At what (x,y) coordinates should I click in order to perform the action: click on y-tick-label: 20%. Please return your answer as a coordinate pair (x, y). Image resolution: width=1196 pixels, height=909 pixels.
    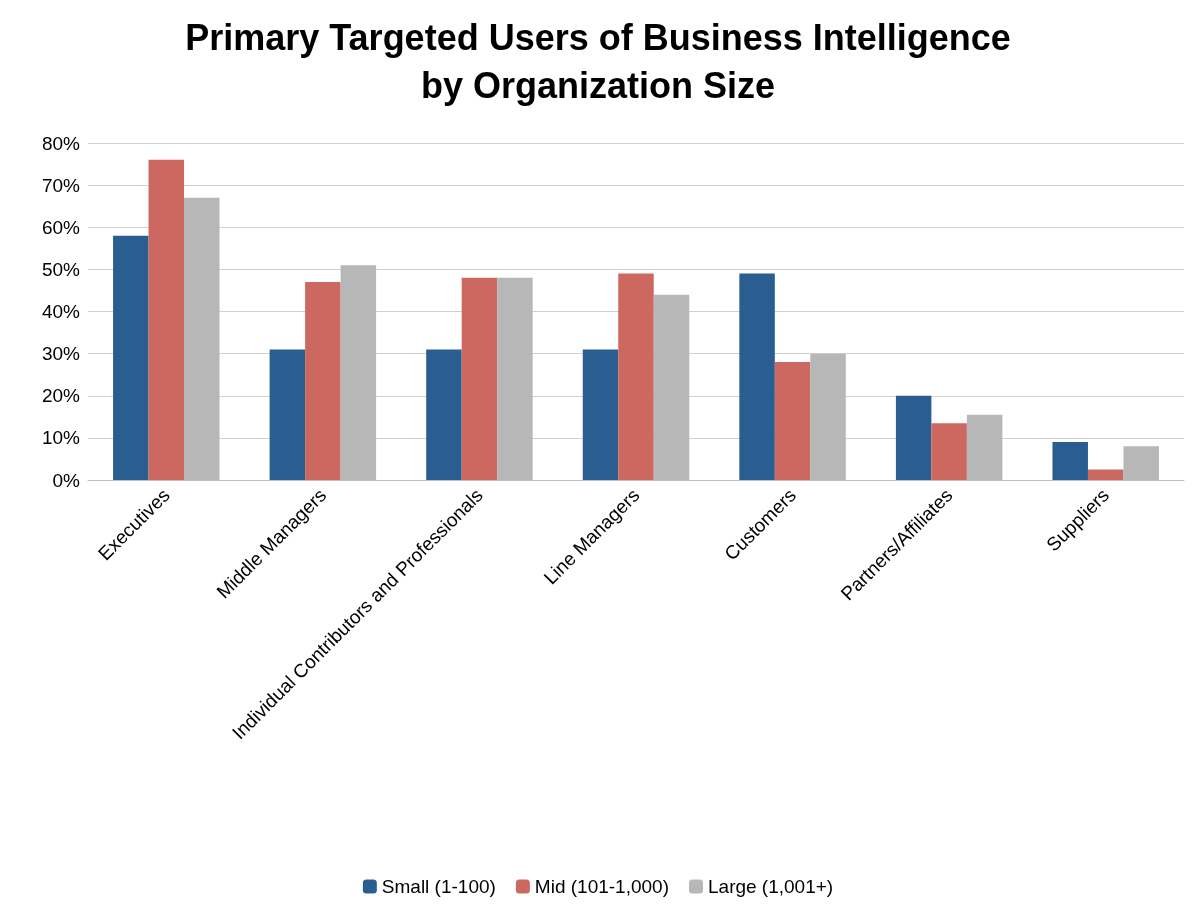
    Looking at the image, I should click on (61, 396).